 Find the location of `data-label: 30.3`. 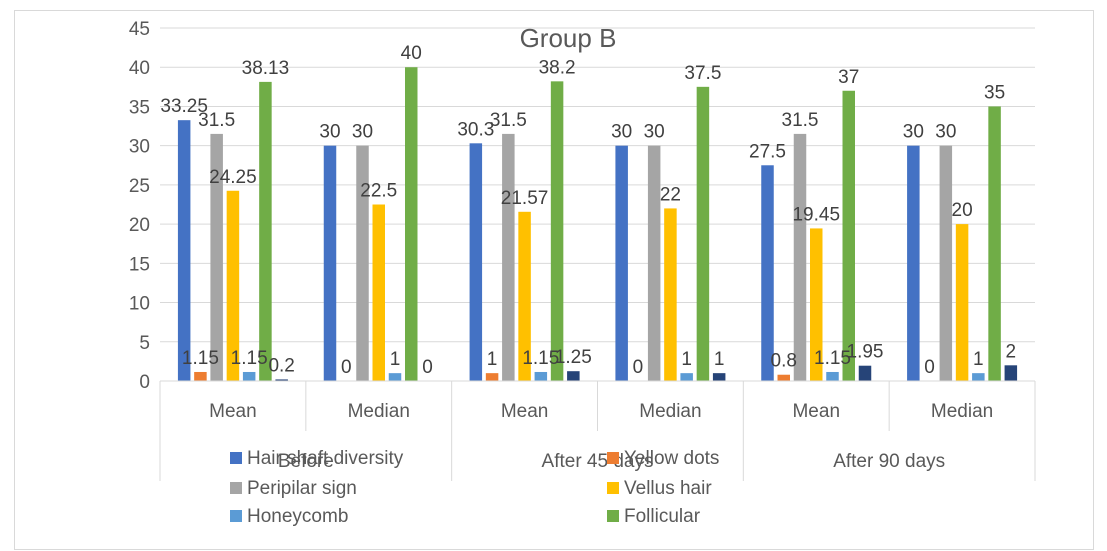

data-label: 30.3 is located at coordinates (475, 129).